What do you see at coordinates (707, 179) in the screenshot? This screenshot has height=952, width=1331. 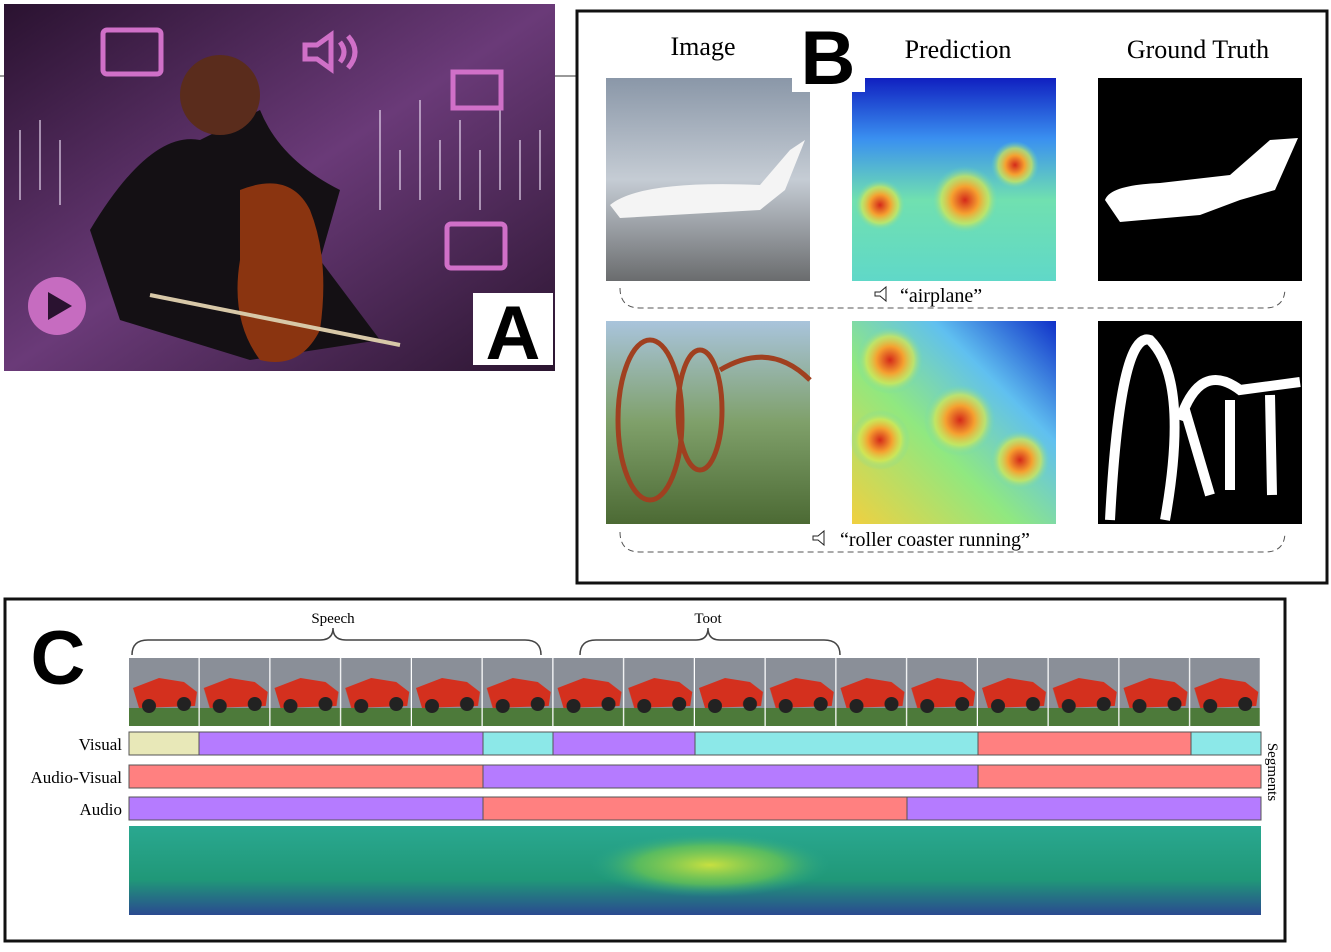 I see `airplane` at bounding box center [707, 179].